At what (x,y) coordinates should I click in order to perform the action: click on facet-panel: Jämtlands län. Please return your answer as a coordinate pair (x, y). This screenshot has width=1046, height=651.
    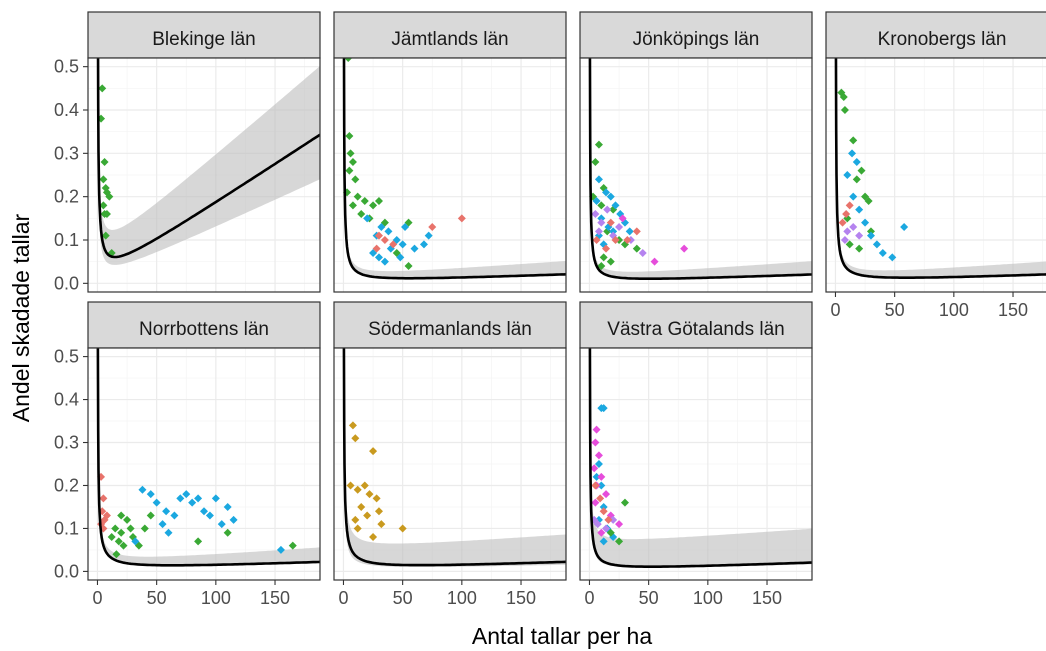
    Looking at the image, I should click on (450, 152).